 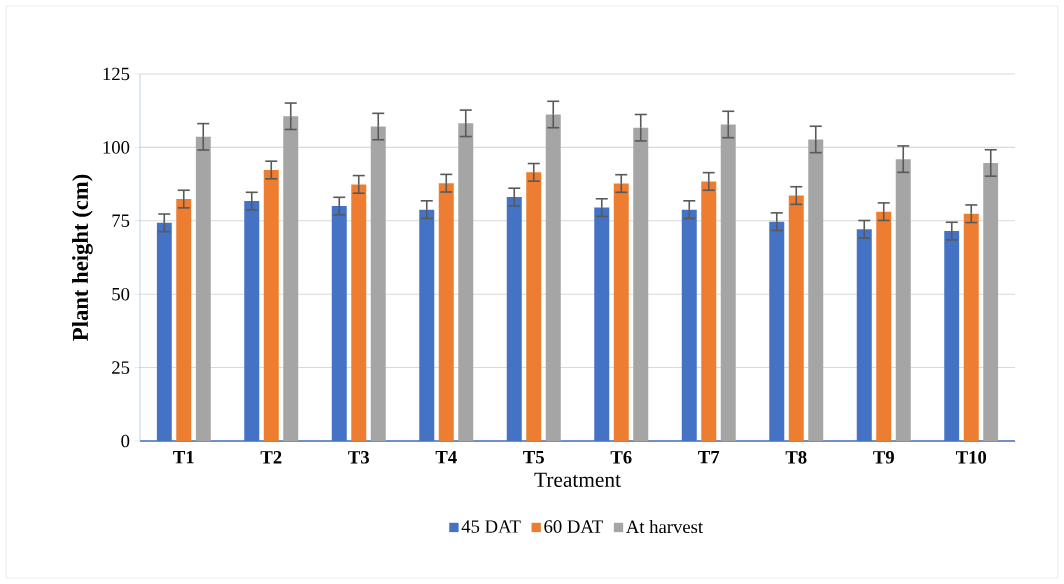 I want to click on x-tick-label: T9, so click(x=883, y=457).